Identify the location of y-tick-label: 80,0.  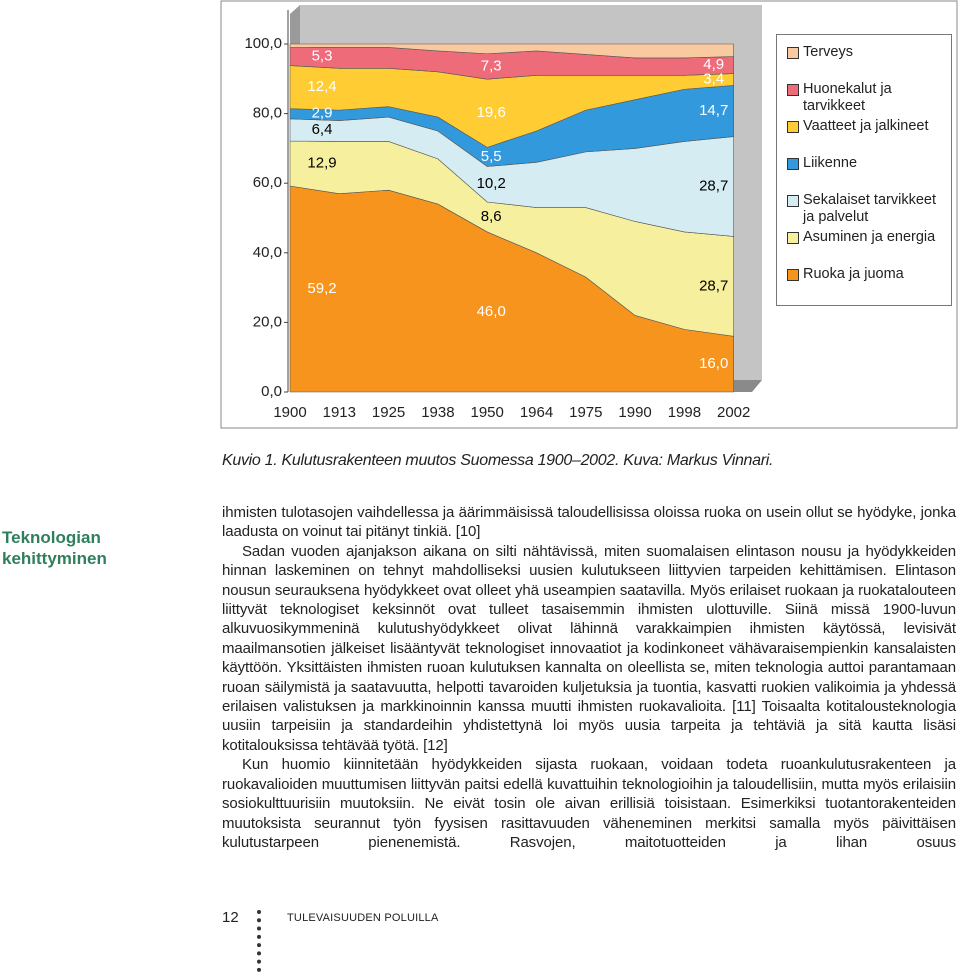
(267, 113).